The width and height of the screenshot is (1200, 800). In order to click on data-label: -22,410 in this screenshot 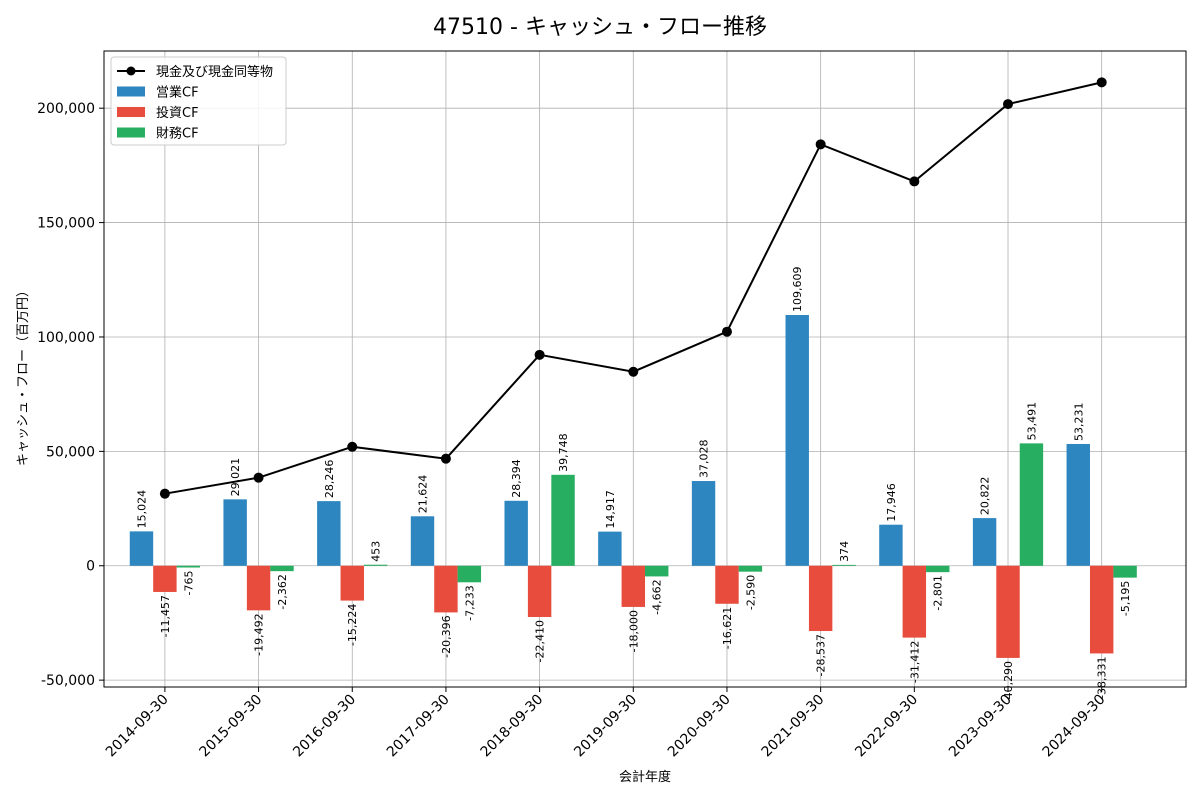, I will do `click(540, 641)`.